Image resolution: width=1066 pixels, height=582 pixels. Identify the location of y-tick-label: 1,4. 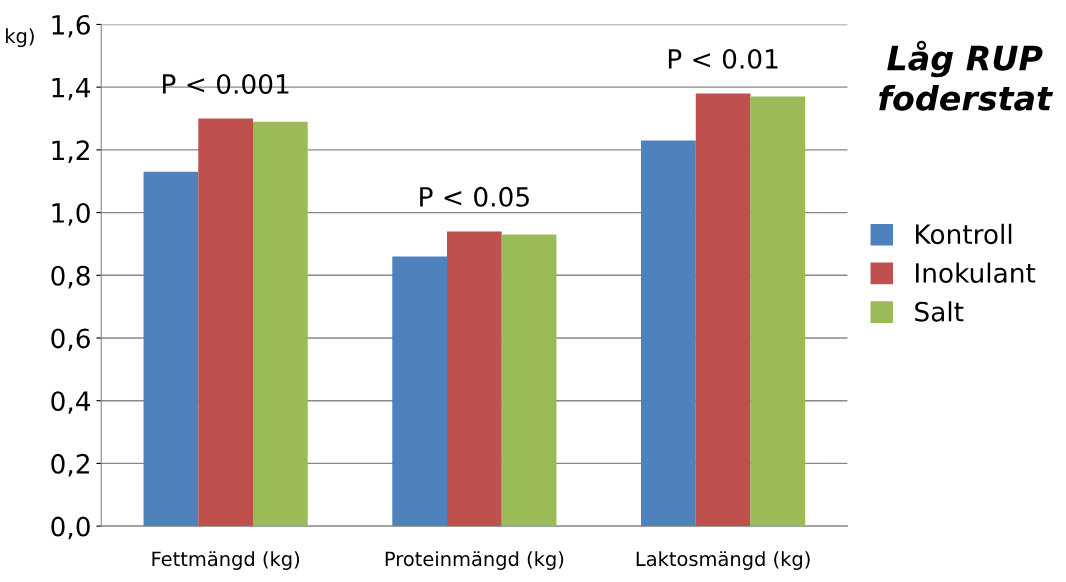
(71, 89).